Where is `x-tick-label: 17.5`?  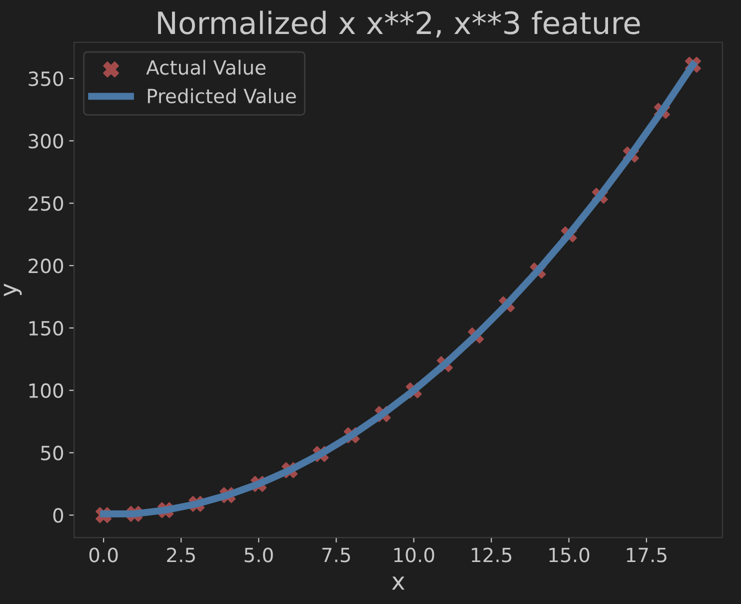
x-tick-label: 17.5 is located at coordinates (646, 555).